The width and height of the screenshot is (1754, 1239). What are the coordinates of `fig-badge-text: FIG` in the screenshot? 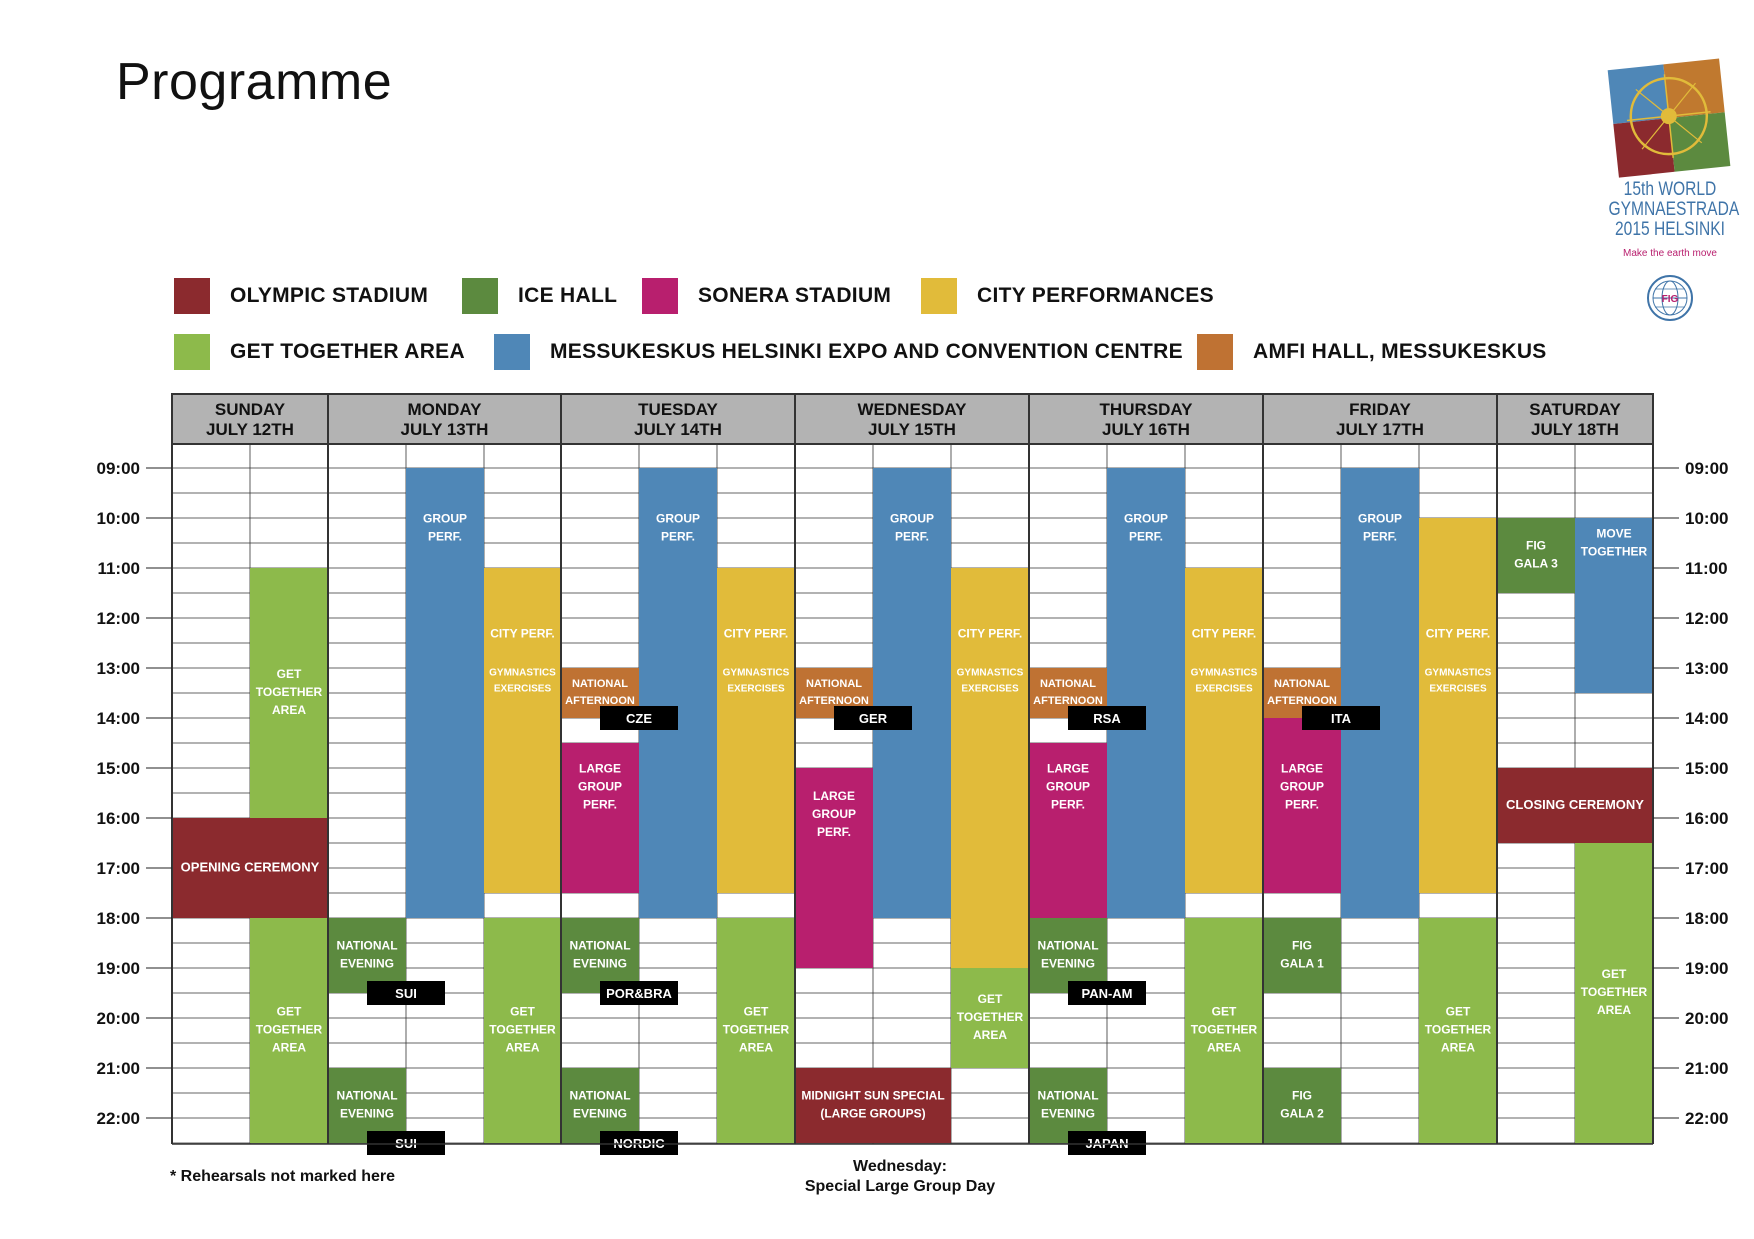 It's located at (1670, 299).